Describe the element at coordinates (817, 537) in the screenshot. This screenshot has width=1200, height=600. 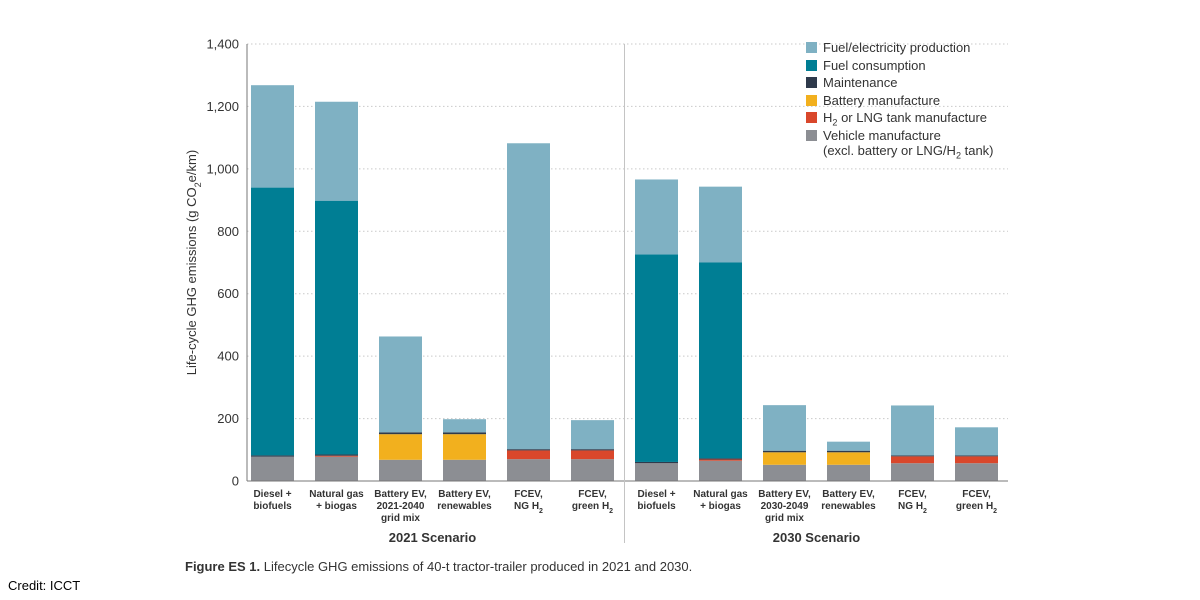
I see `group-label: 2030 Scenario` at that location.